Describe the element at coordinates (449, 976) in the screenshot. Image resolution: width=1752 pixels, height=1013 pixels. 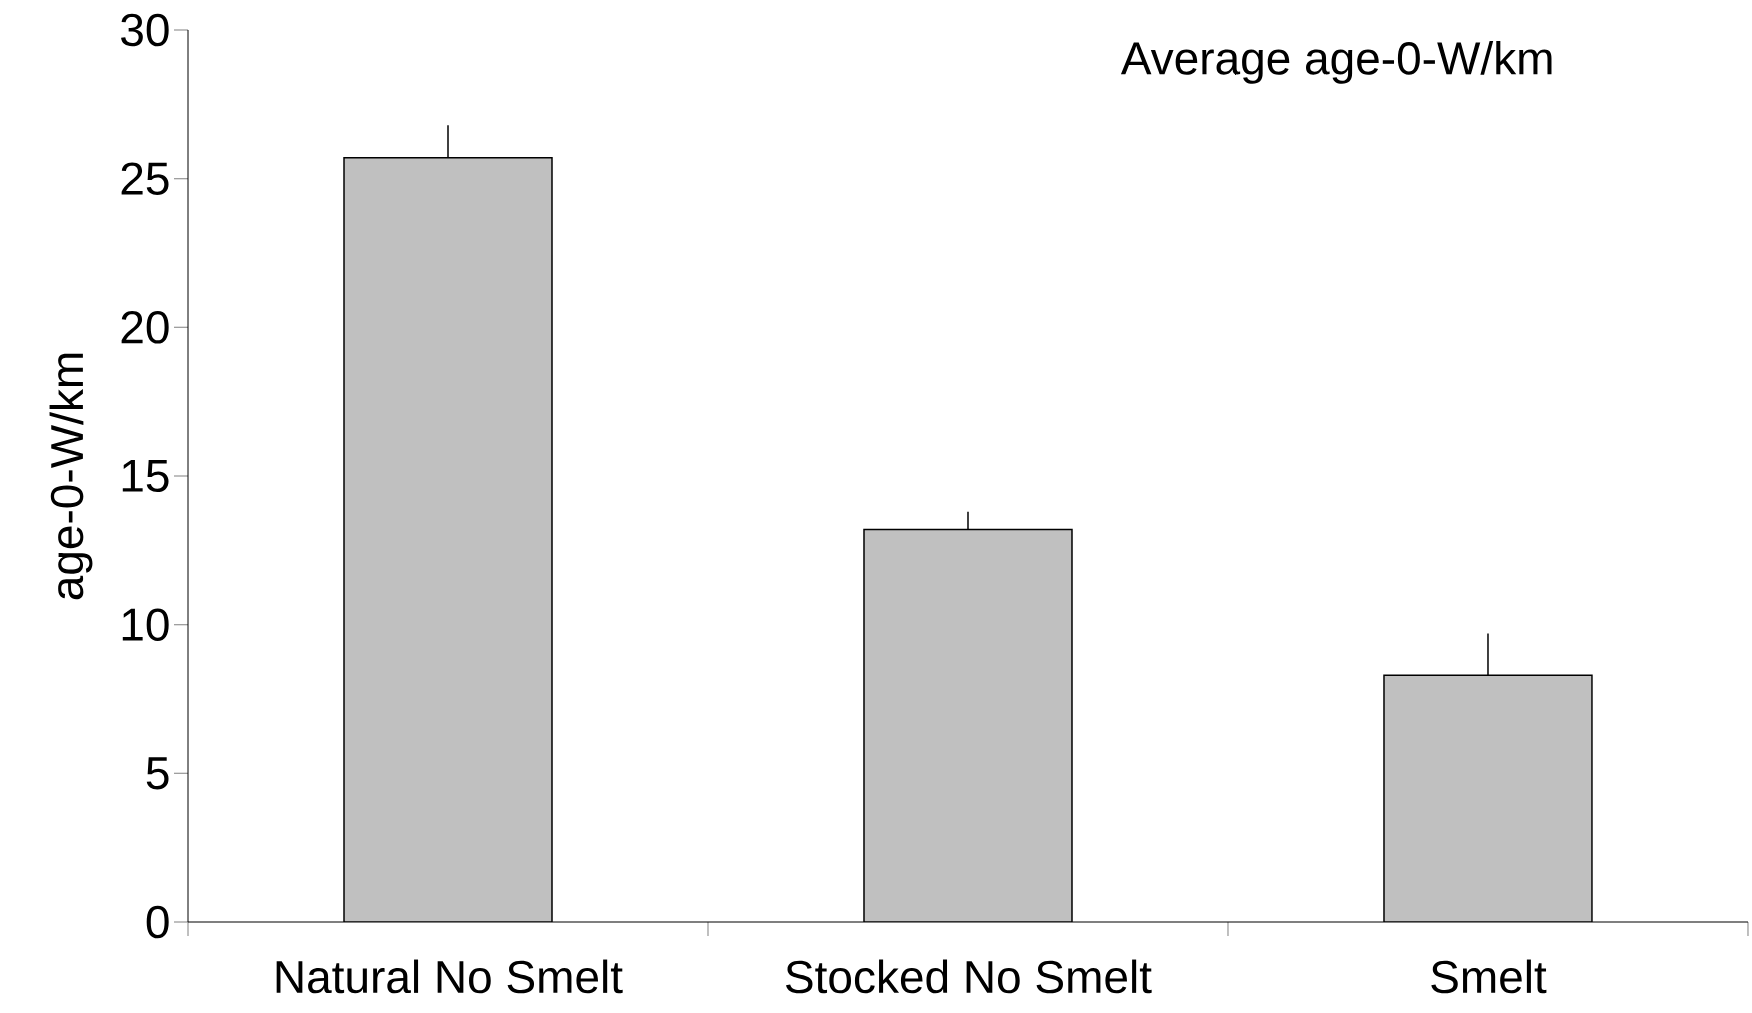
I see `x-tick-label: Natural No Smelt` at that location.